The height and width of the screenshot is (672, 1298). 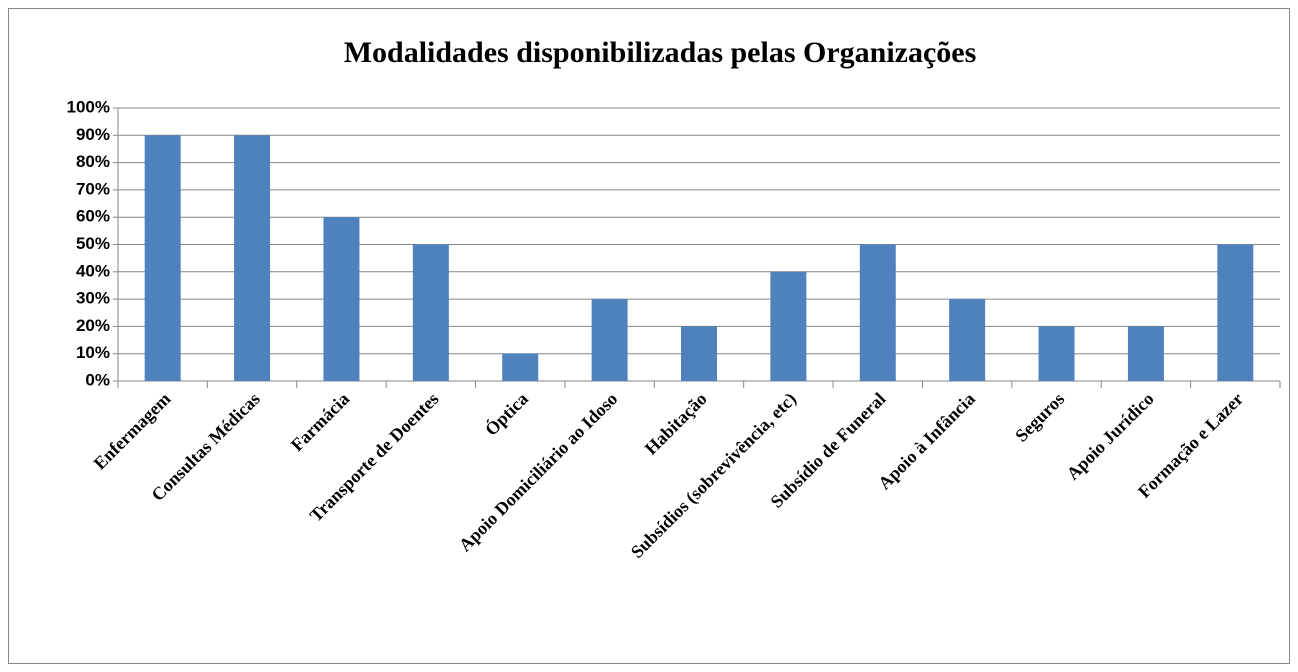 What do you see at coordinates (93, 188) in the screenshot?
I see `y-tick-label: 70%` at bounding box center [93, 188].